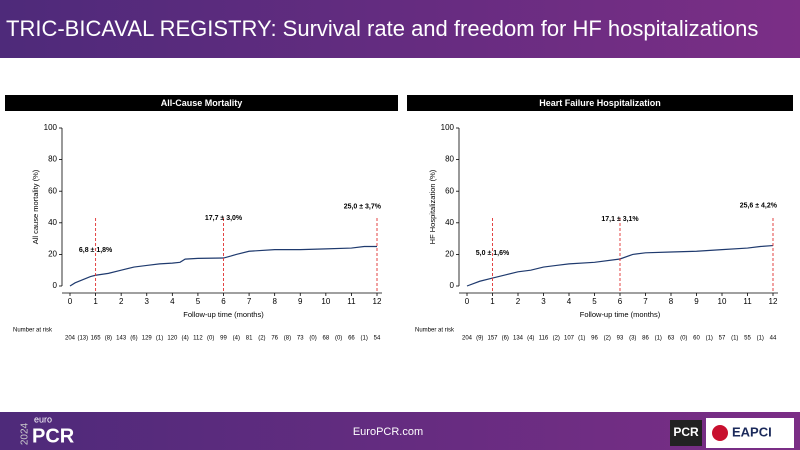  What do you see at coordinates (351, 339) in the screenshot?
I see `risk-count: 66` at bounding box center [351, 339].